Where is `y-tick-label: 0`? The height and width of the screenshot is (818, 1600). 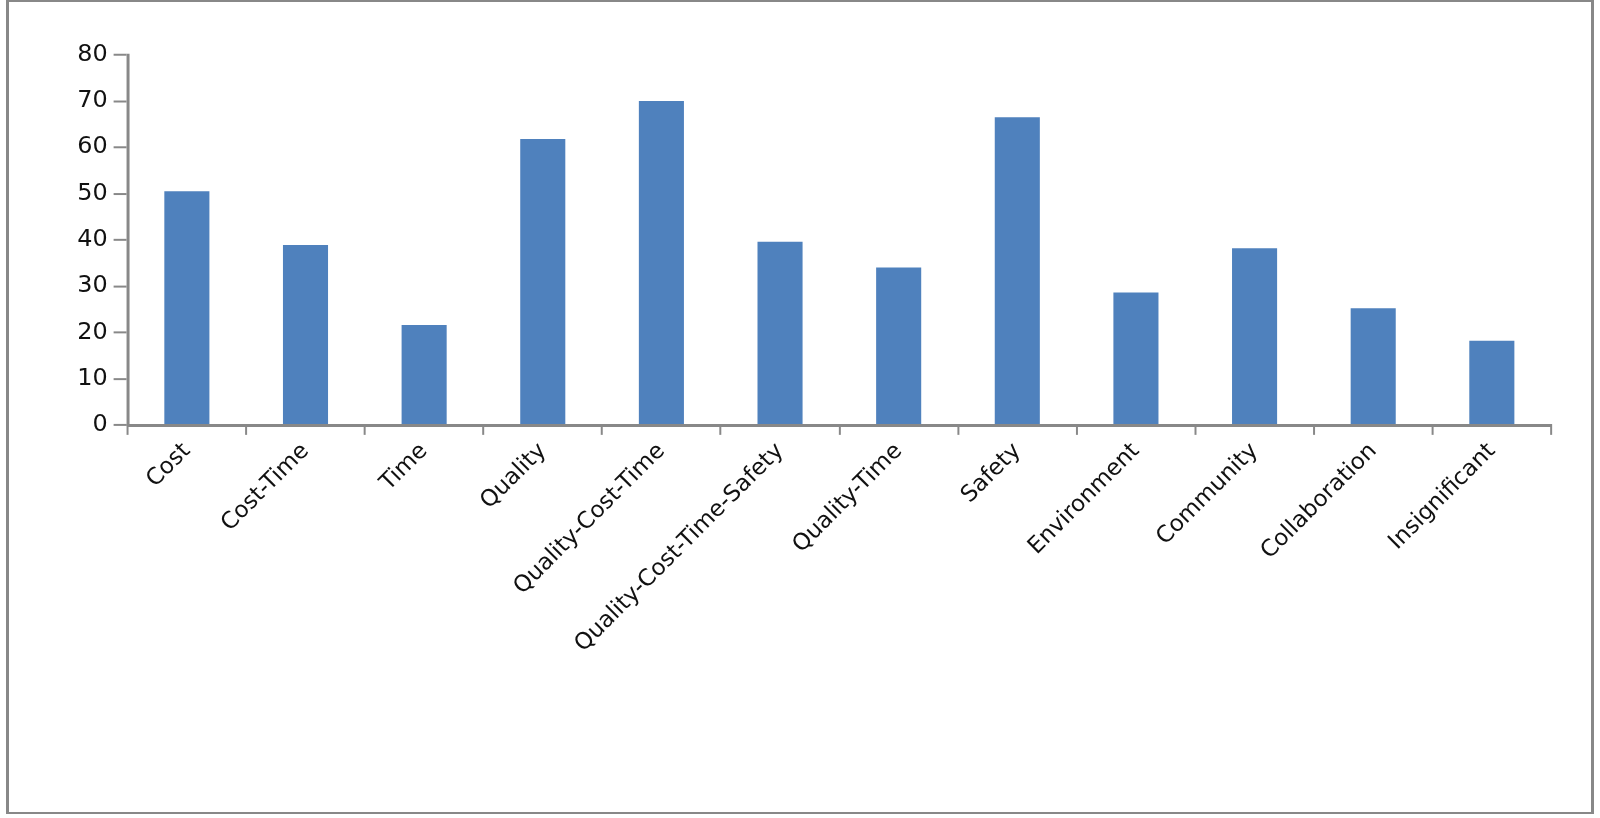
y-tick-label: 0 is located at coordinates (100, 423).